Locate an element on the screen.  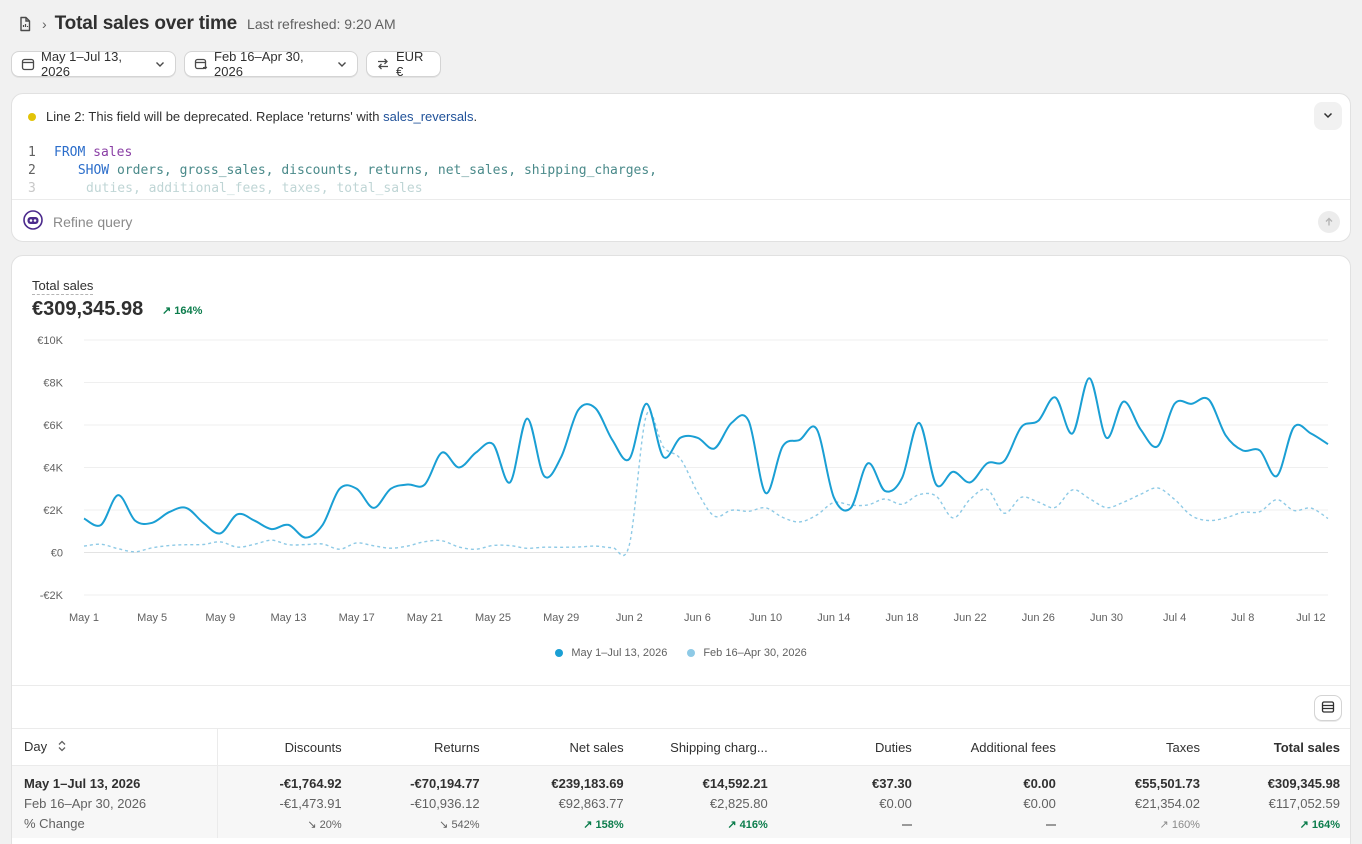
x-tick-label: Jun 30 is located at coordinates (1106, 618).